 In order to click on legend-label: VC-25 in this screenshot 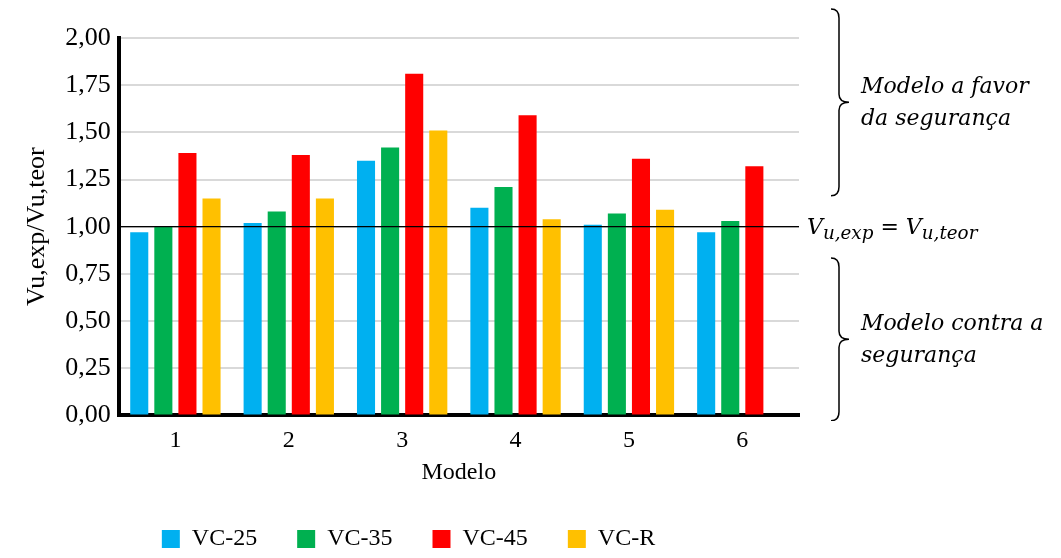, I will do `click(224, 537)`.